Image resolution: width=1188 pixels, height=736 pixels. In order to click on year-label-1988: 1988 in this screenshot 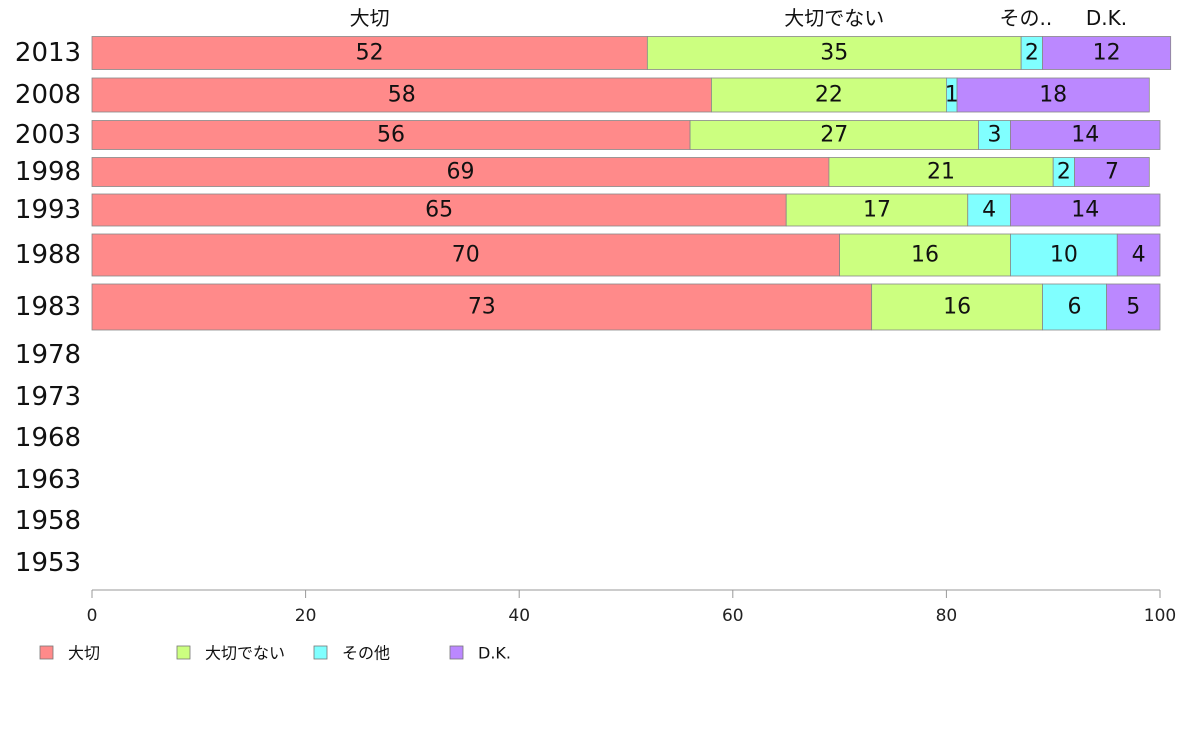, I will do `click(48, 255)`.